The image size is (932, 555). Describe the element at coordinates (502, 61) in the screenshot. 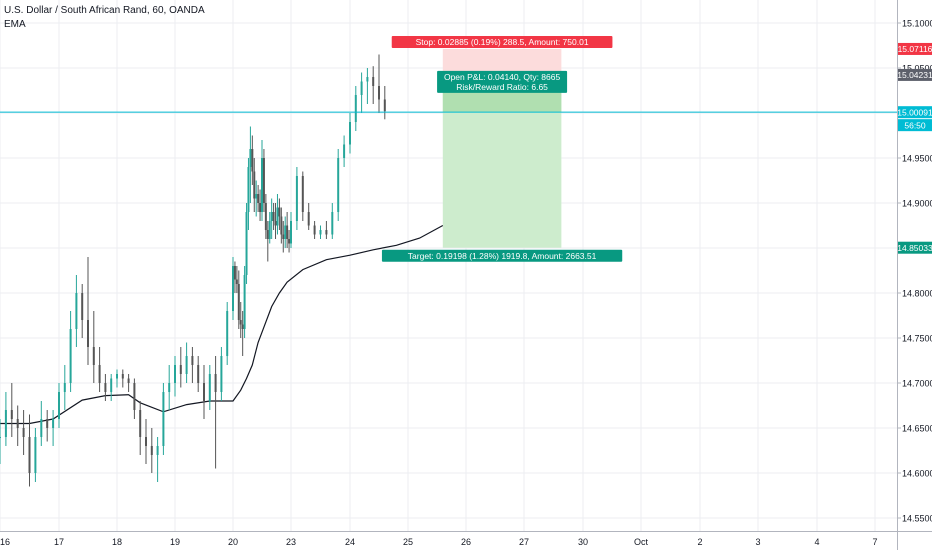

I see `stop-loss-zone` at that location.